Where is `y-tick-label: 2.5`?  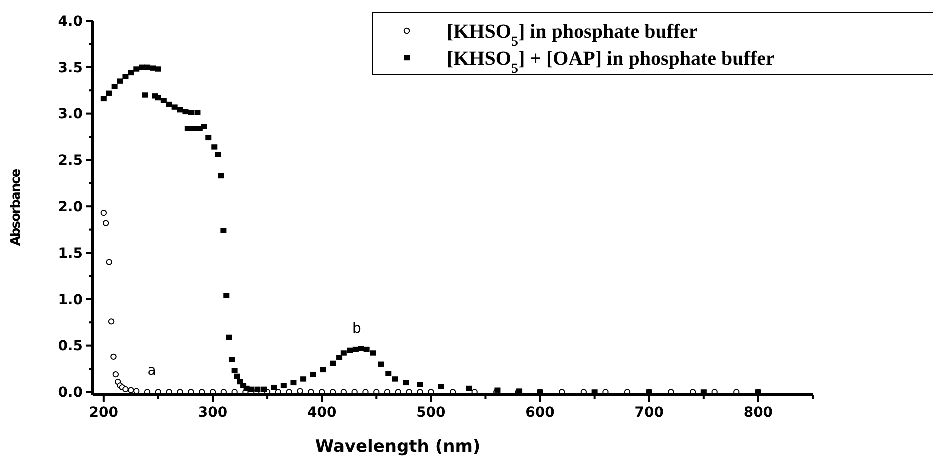 y-tick-label: 2.5 is located at coordinates (70, 161).